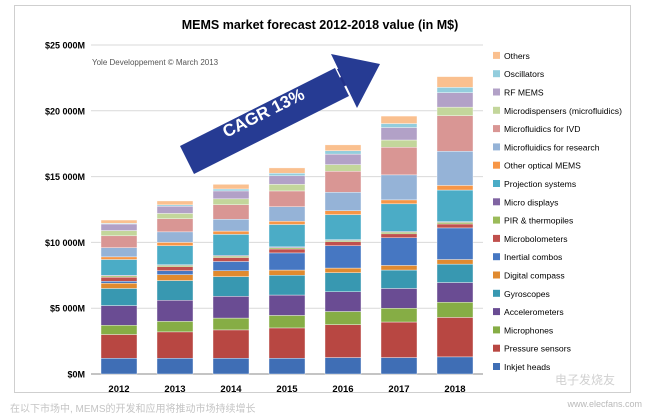 This screenshot has width=650, height=419. Describe the element at coordinates (527, 294) in the screenshot. I see `legend-label: Gyroscopes` at that location.